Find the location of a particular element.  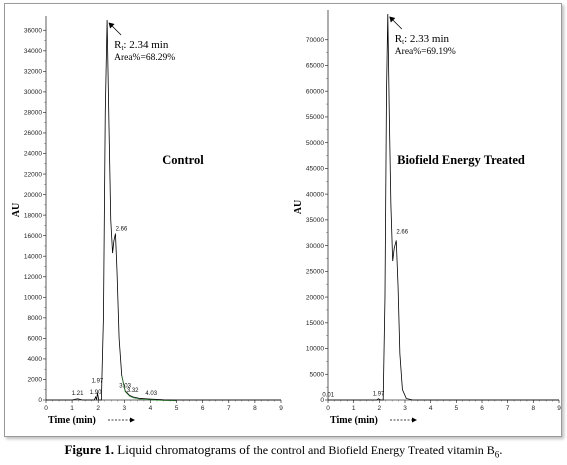

y-tick-label: 6000 is located at coordinates (35, 339).